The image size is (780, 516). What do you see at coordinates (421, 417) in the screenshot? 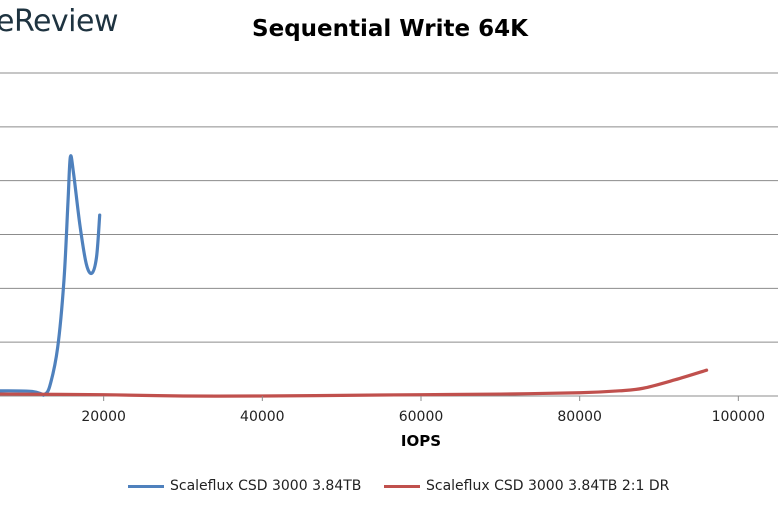
I see `x-tick-label: 60000` at bounding box center [421, 417].